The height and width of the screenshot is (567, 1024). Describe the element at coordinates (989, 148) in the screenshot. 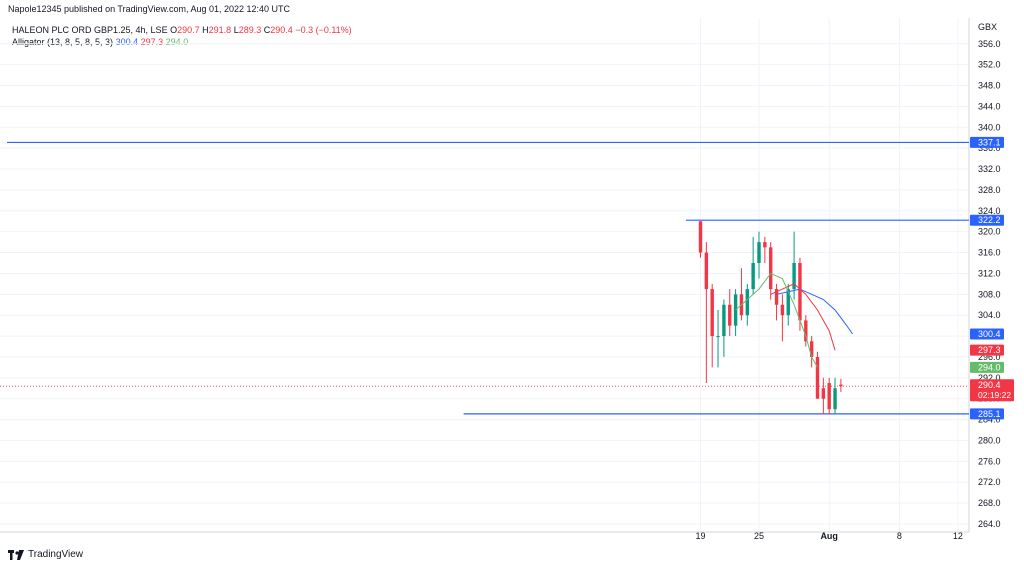

I see `y-tick-label: 336.0` at that location.